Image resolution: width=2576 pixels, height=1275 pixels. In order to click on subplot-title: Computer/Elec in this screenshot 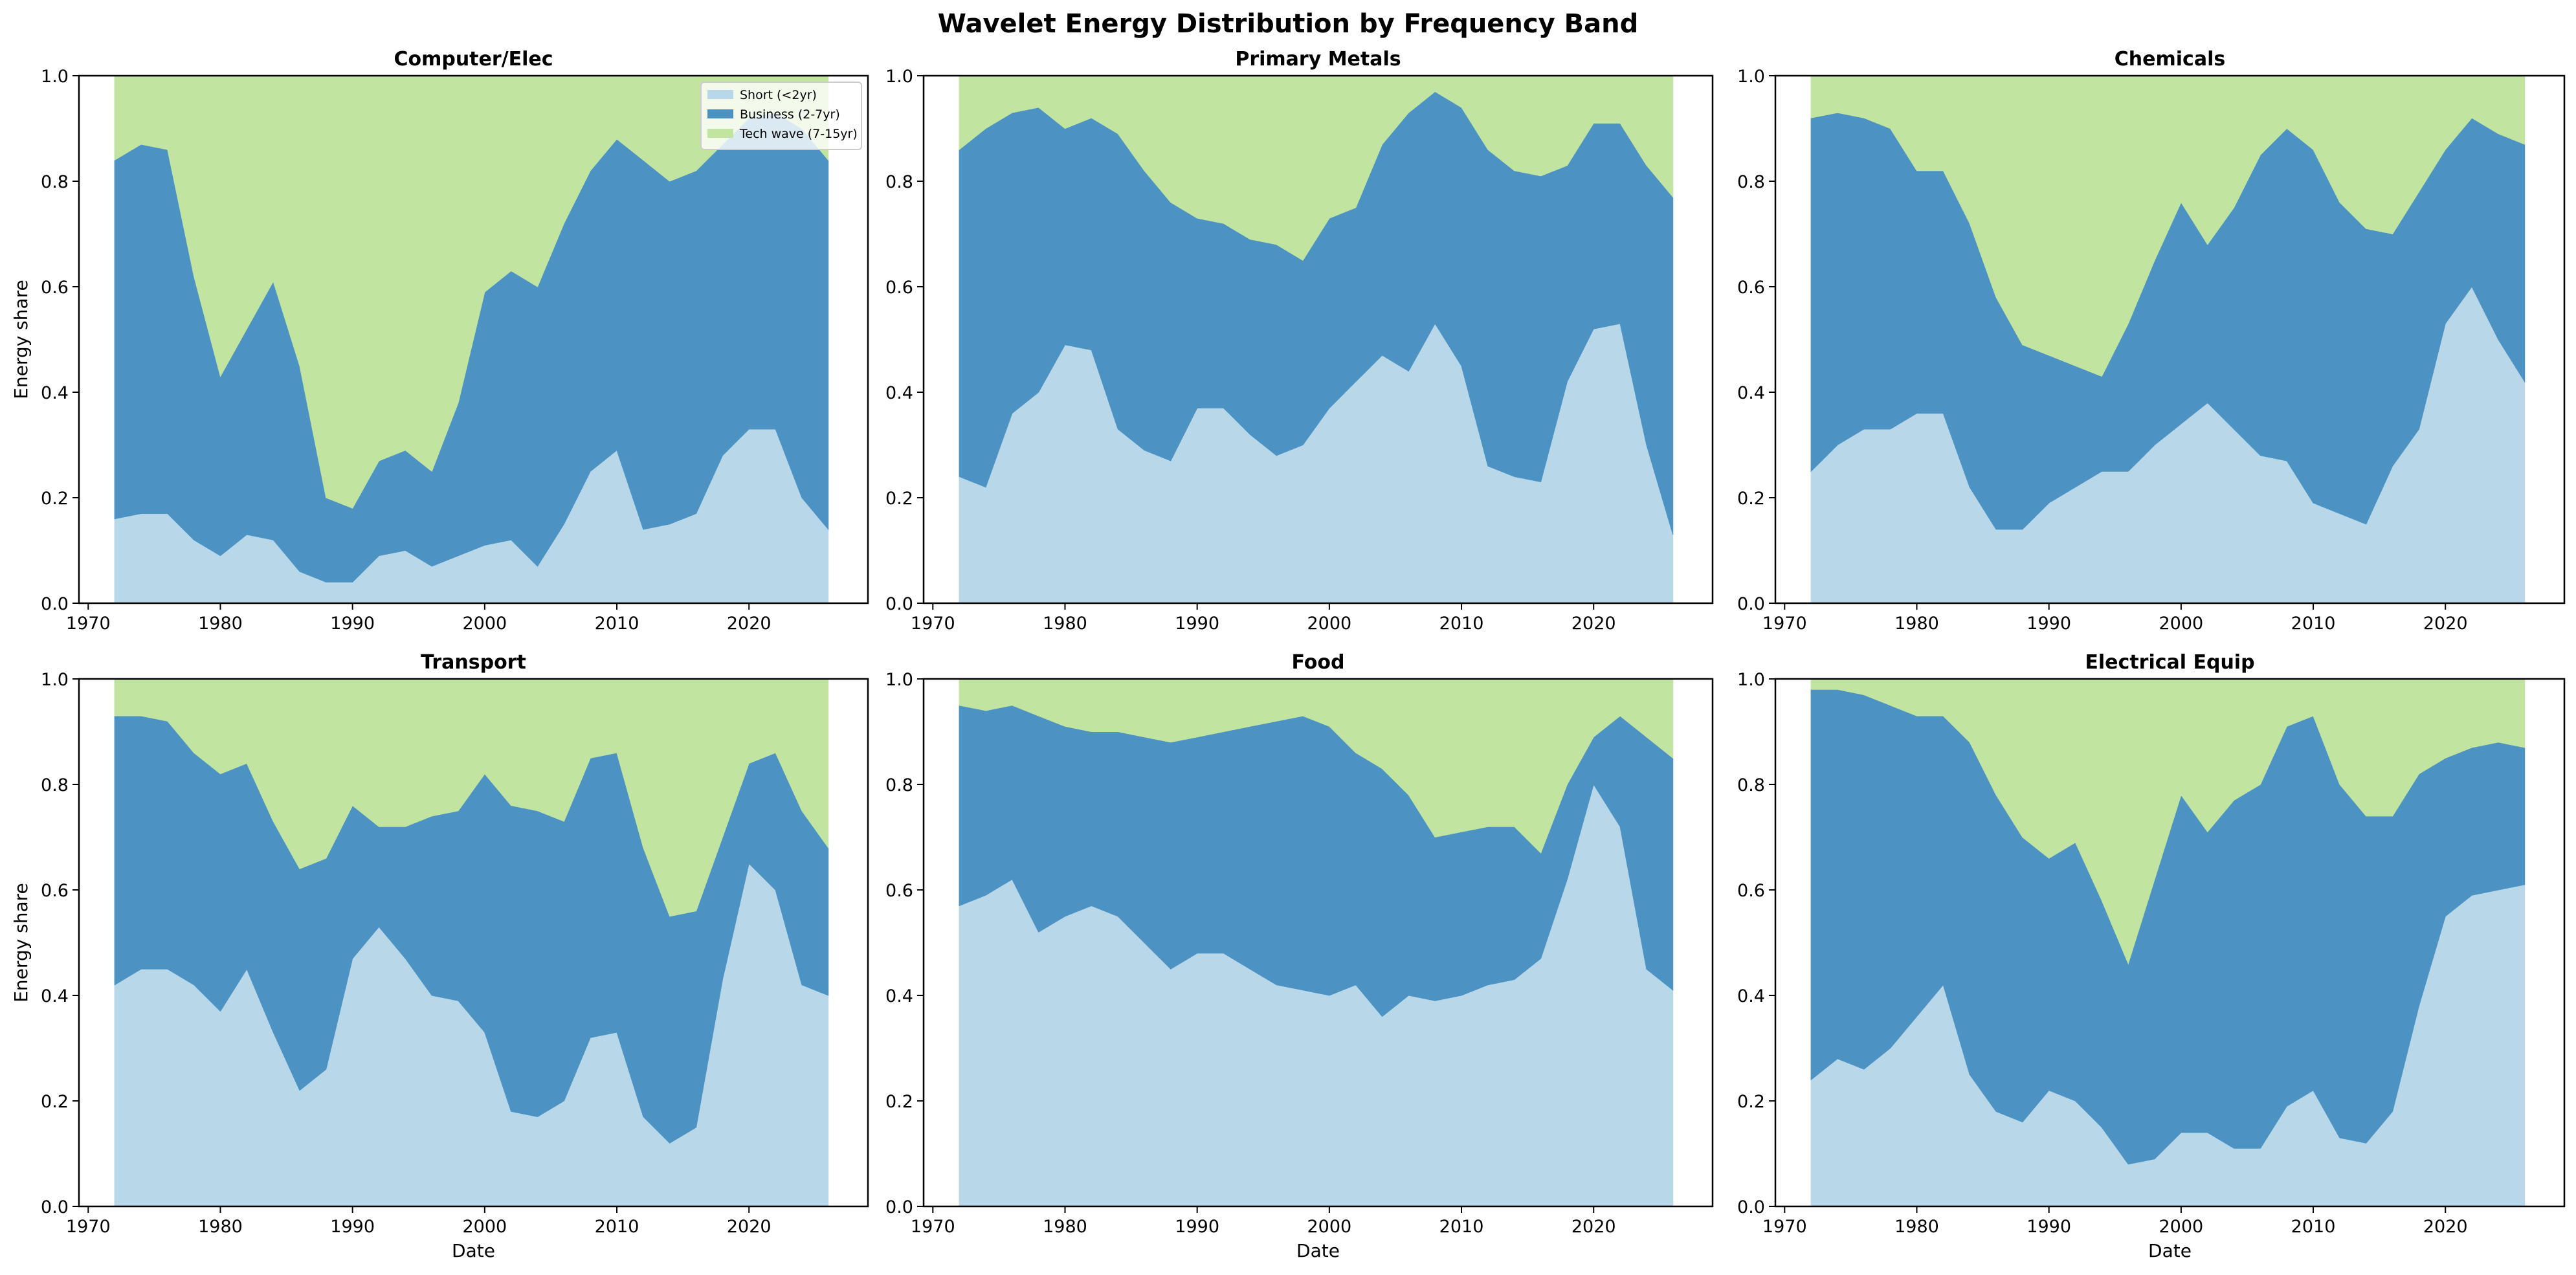, I will do `click(473, 59)`.